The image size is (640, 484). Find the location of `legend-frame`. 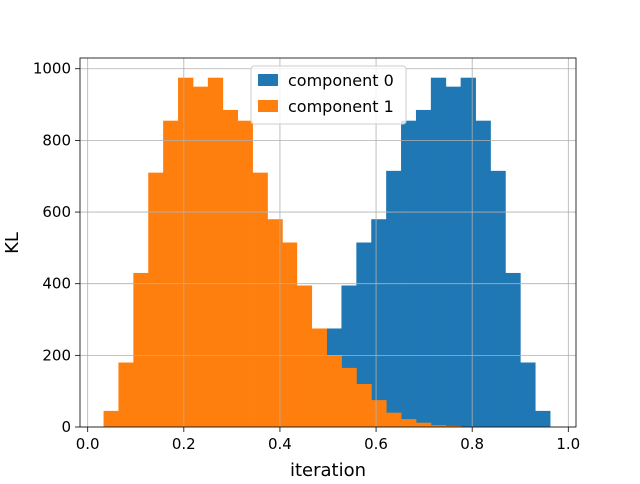

legend-frame is located at coordinates (328, 95).